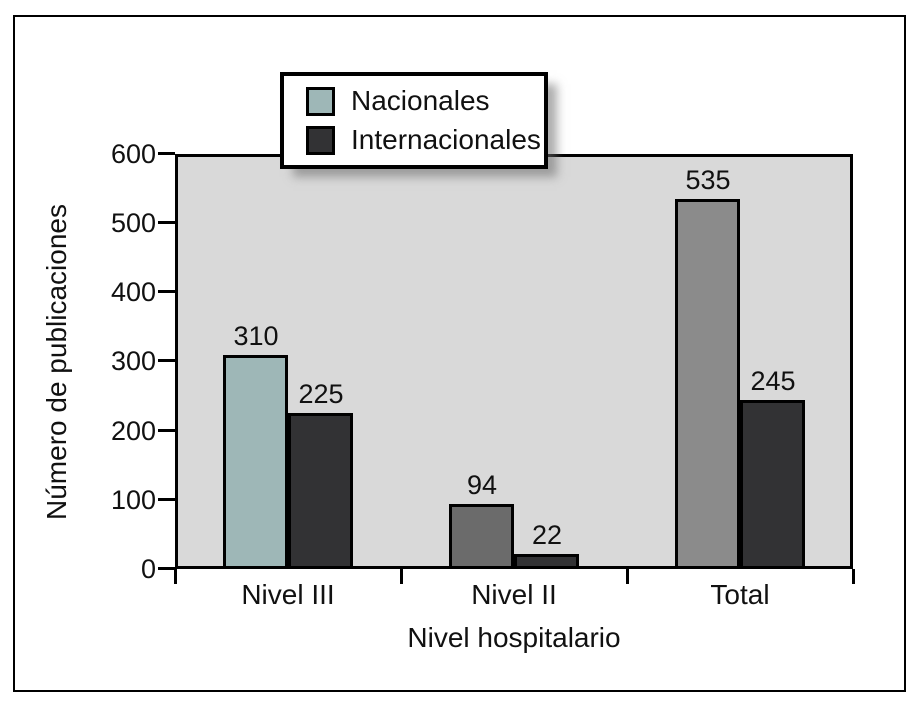  I want to click on bar-value-label: 310, so click(256, 336).